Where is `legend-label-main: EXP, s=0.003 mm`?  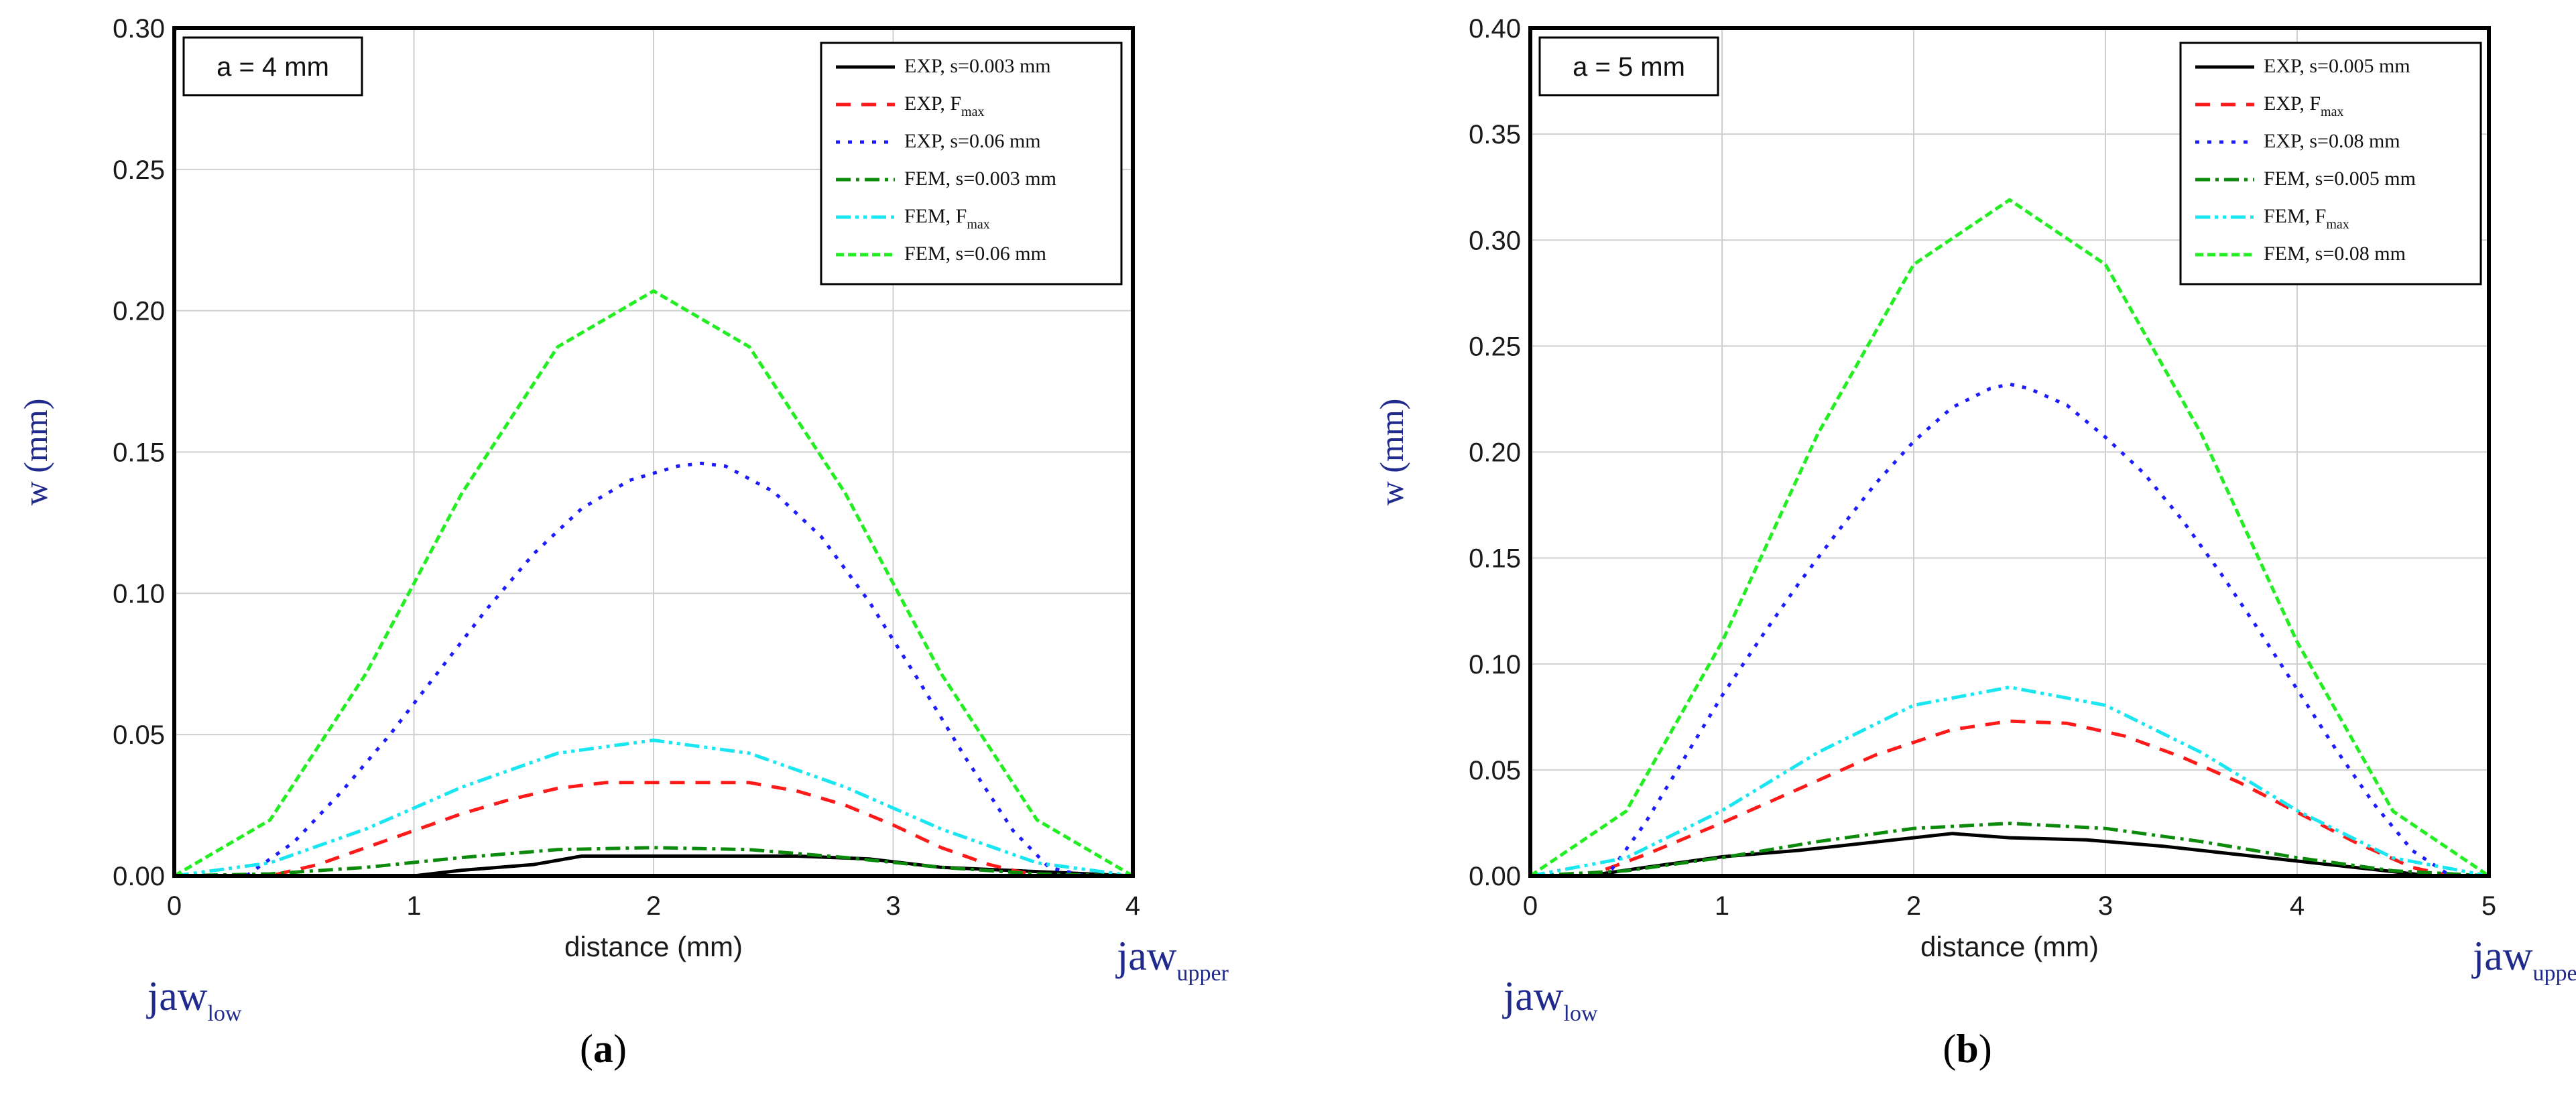 legend-label-main: EXP, s=0.003 mm is located at coordinates (978, 66).